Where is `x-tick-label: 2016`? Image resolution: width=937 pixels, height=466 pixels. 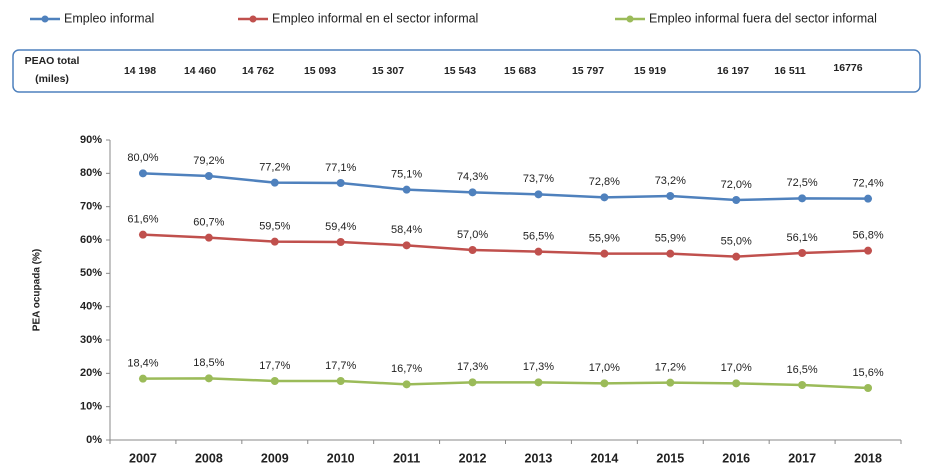 x-tick-label: 2016 is located at coordinates (736, 458).